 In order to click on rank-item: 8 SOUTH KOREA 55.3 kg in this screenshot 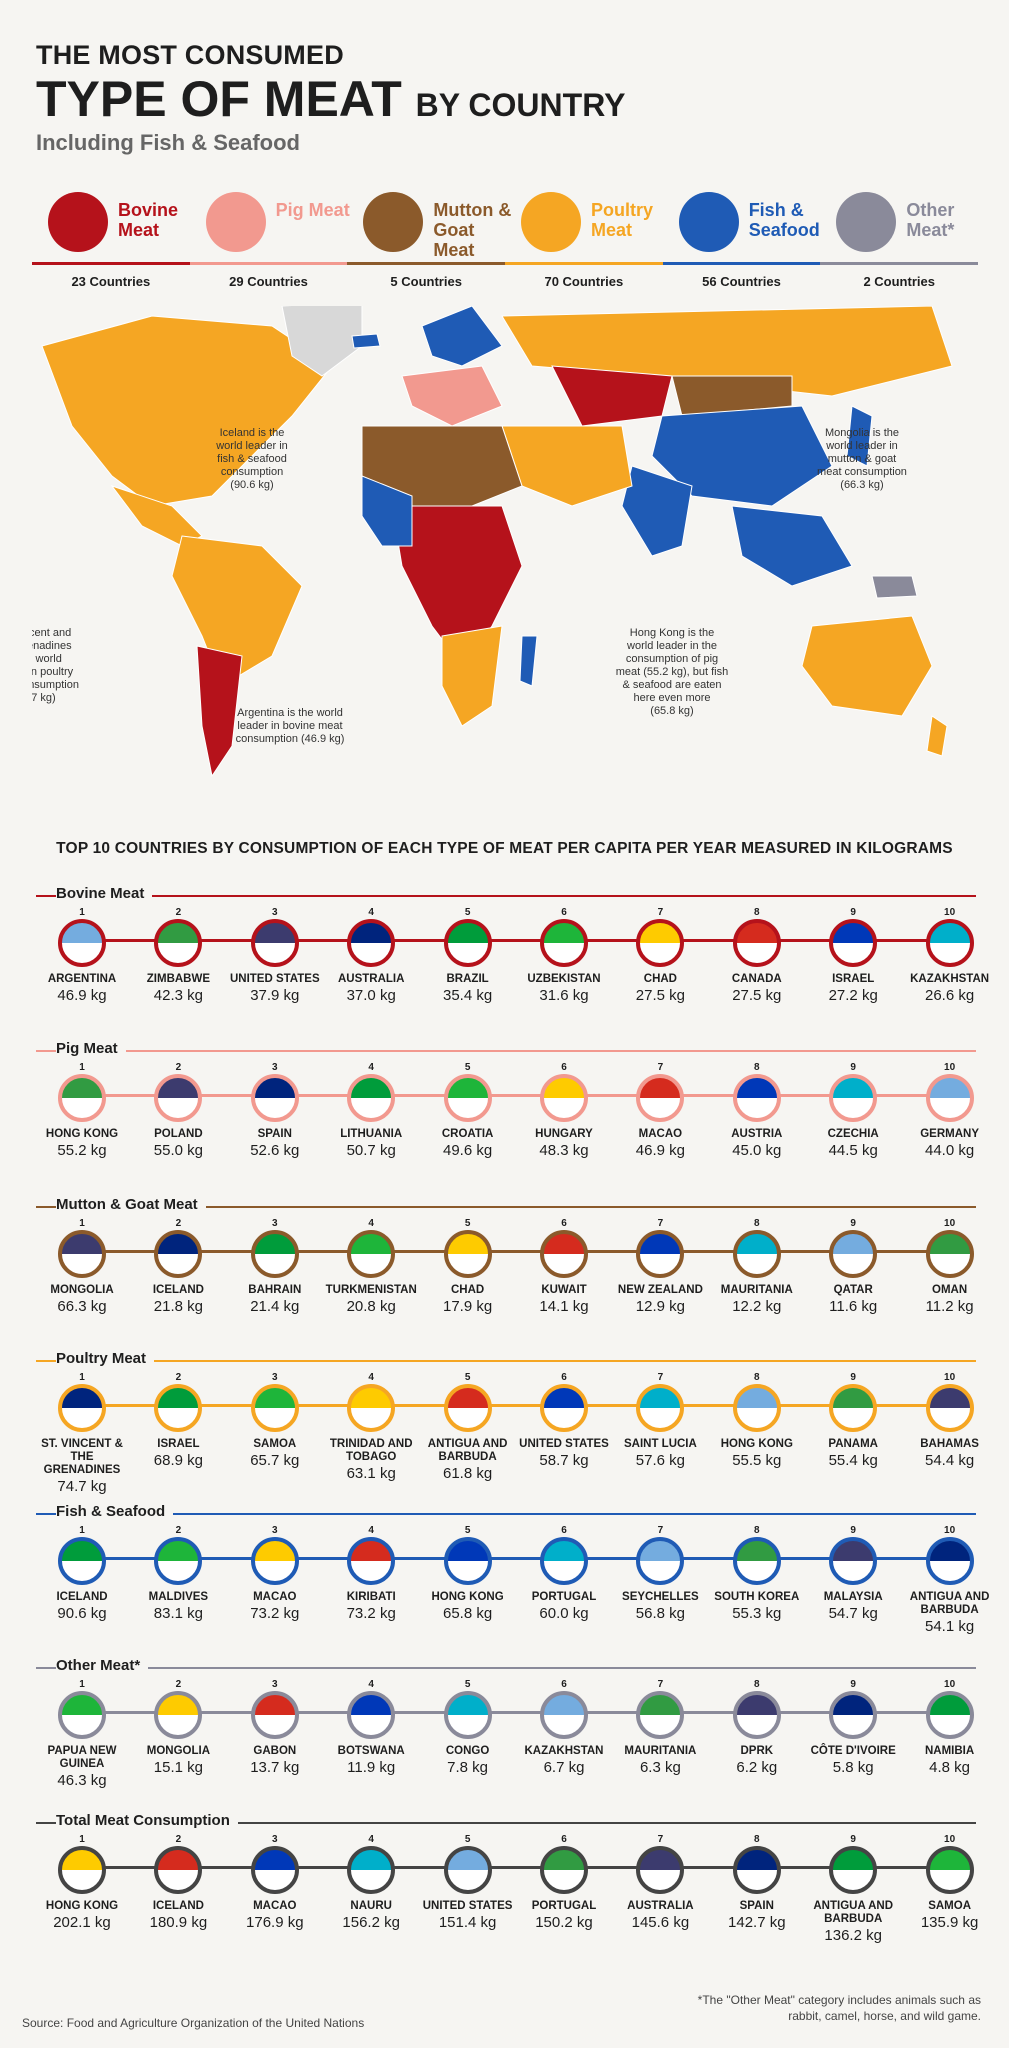, I will do `click(757, 1573)`.